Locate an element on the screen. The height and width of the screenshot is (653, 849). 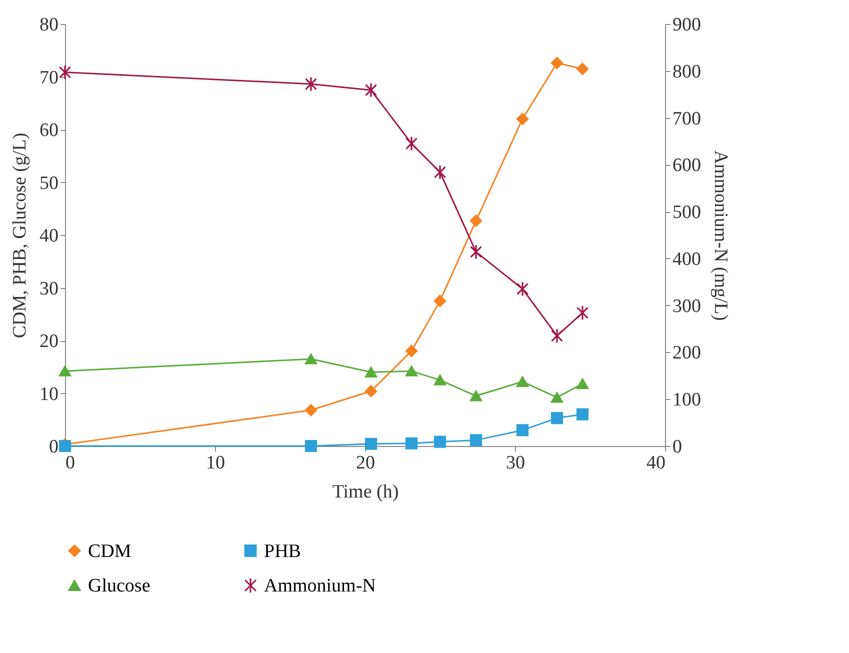
legend-label: PHB is located at coordinates (282, 551).